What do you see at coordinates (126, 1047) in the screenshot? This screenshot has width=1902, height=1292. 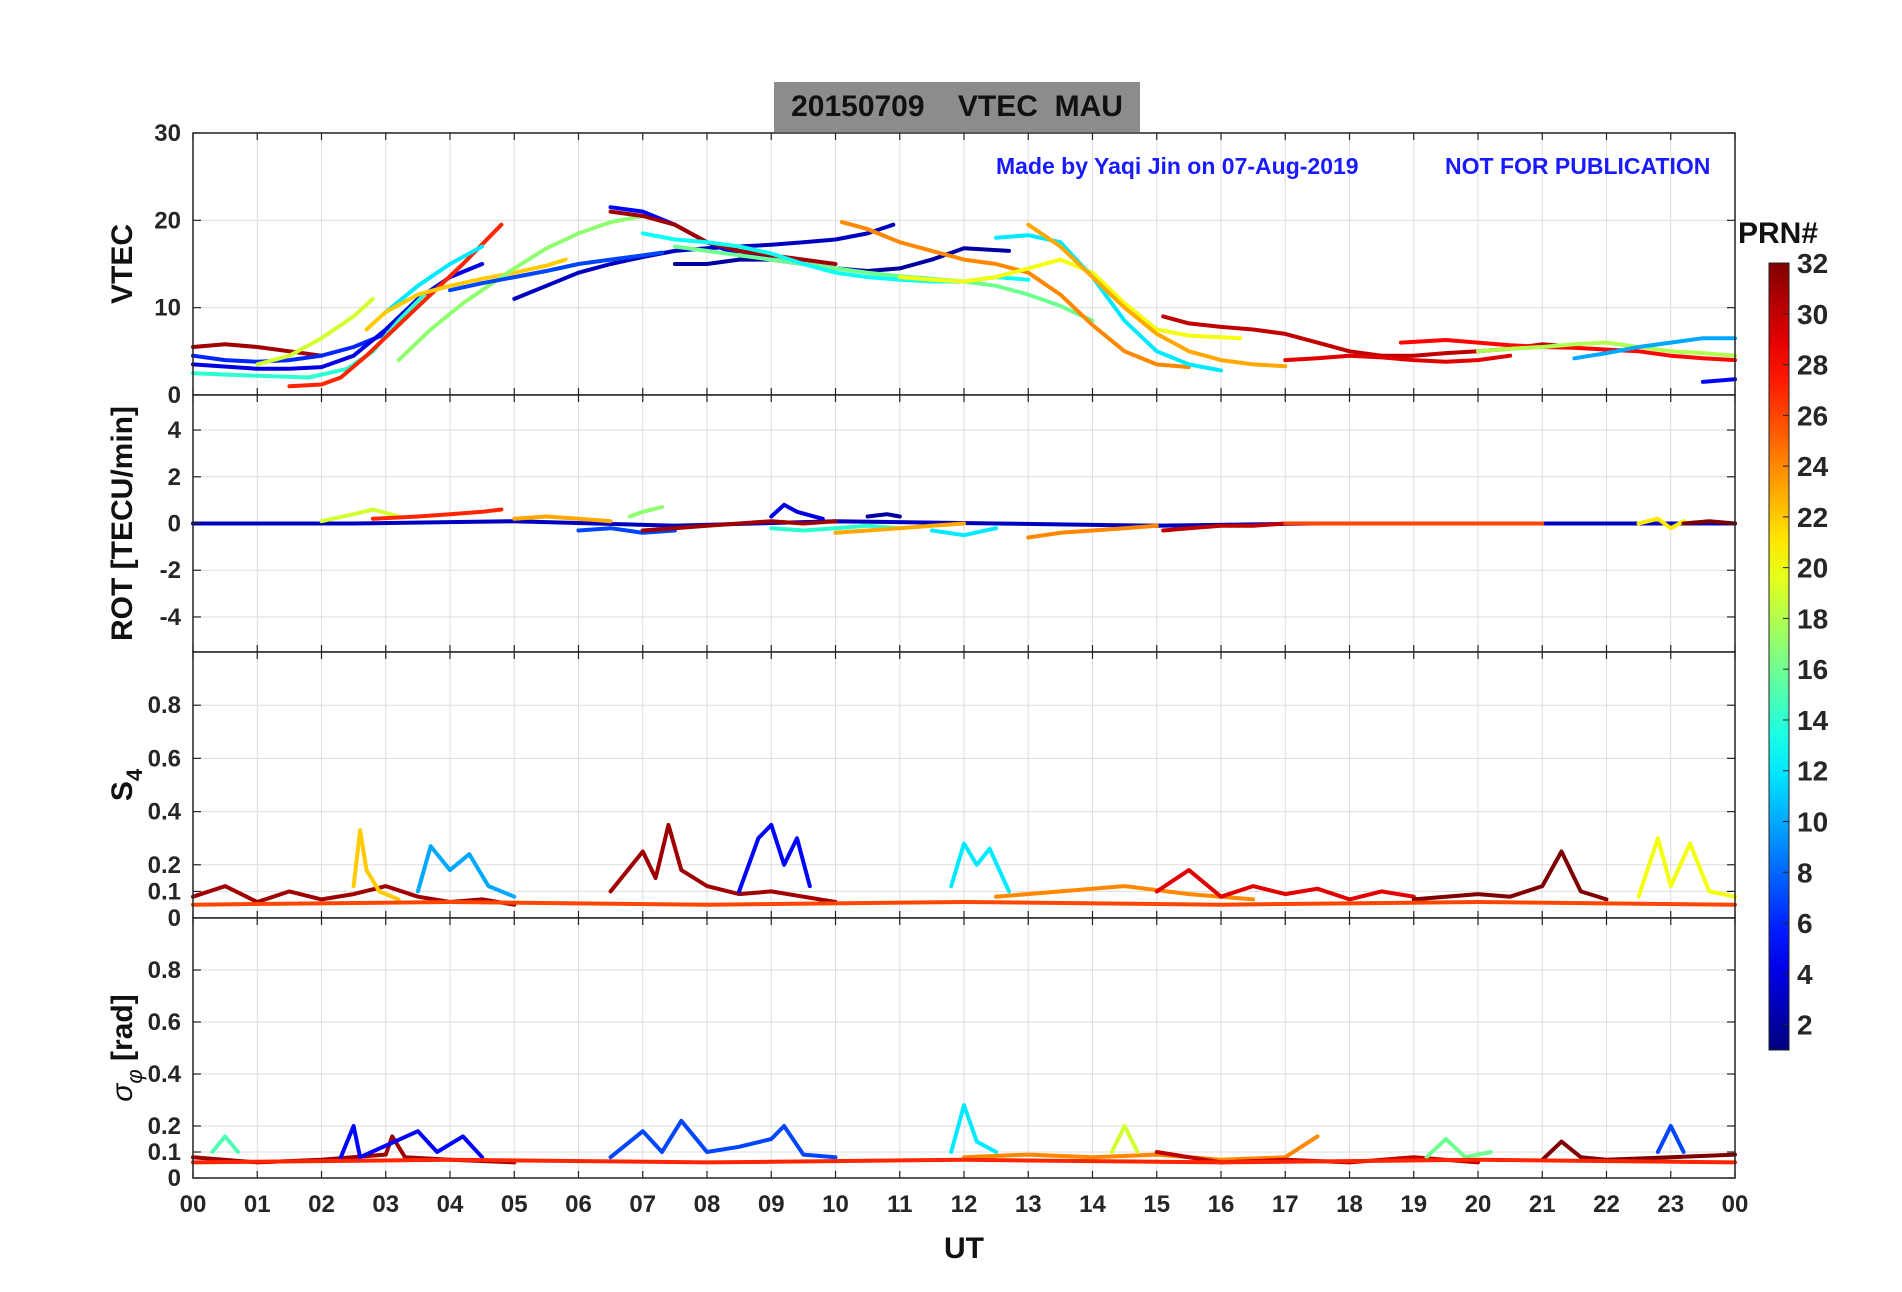 I see `y-axis-label: σφ [rad]` at bounding box center [126, 1047].